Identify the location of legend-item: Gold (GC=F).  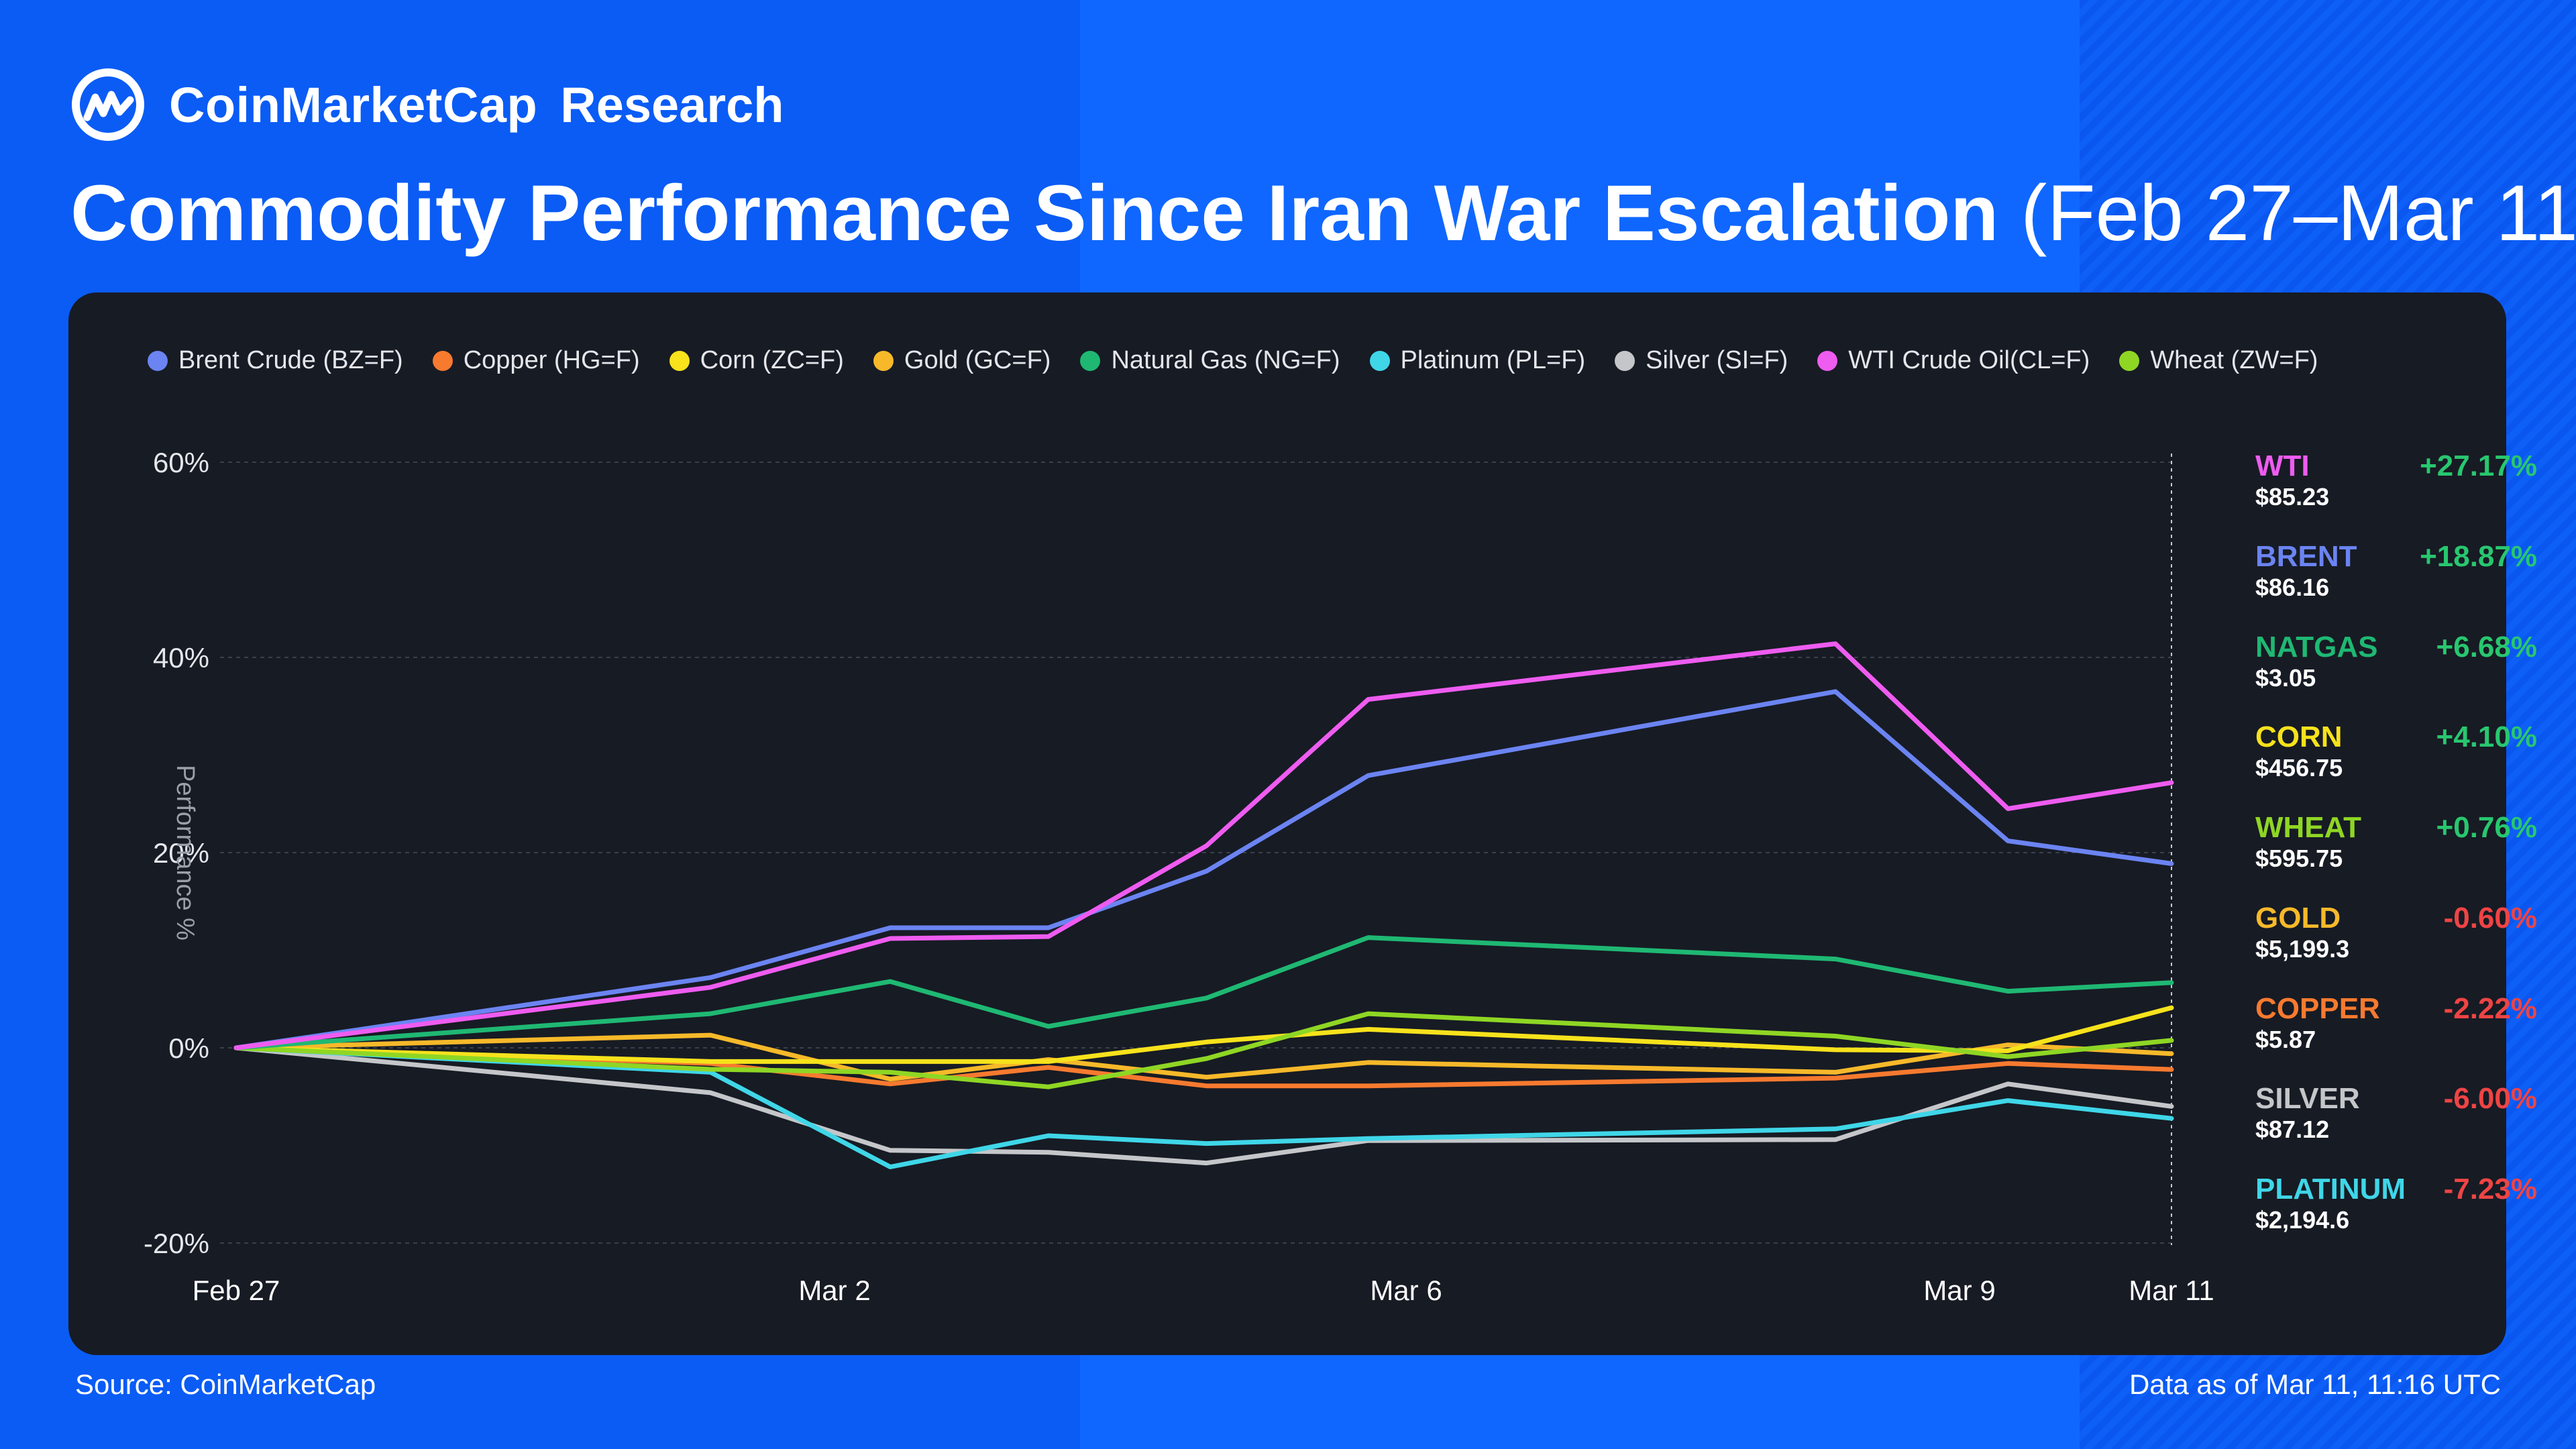
(962, 360).